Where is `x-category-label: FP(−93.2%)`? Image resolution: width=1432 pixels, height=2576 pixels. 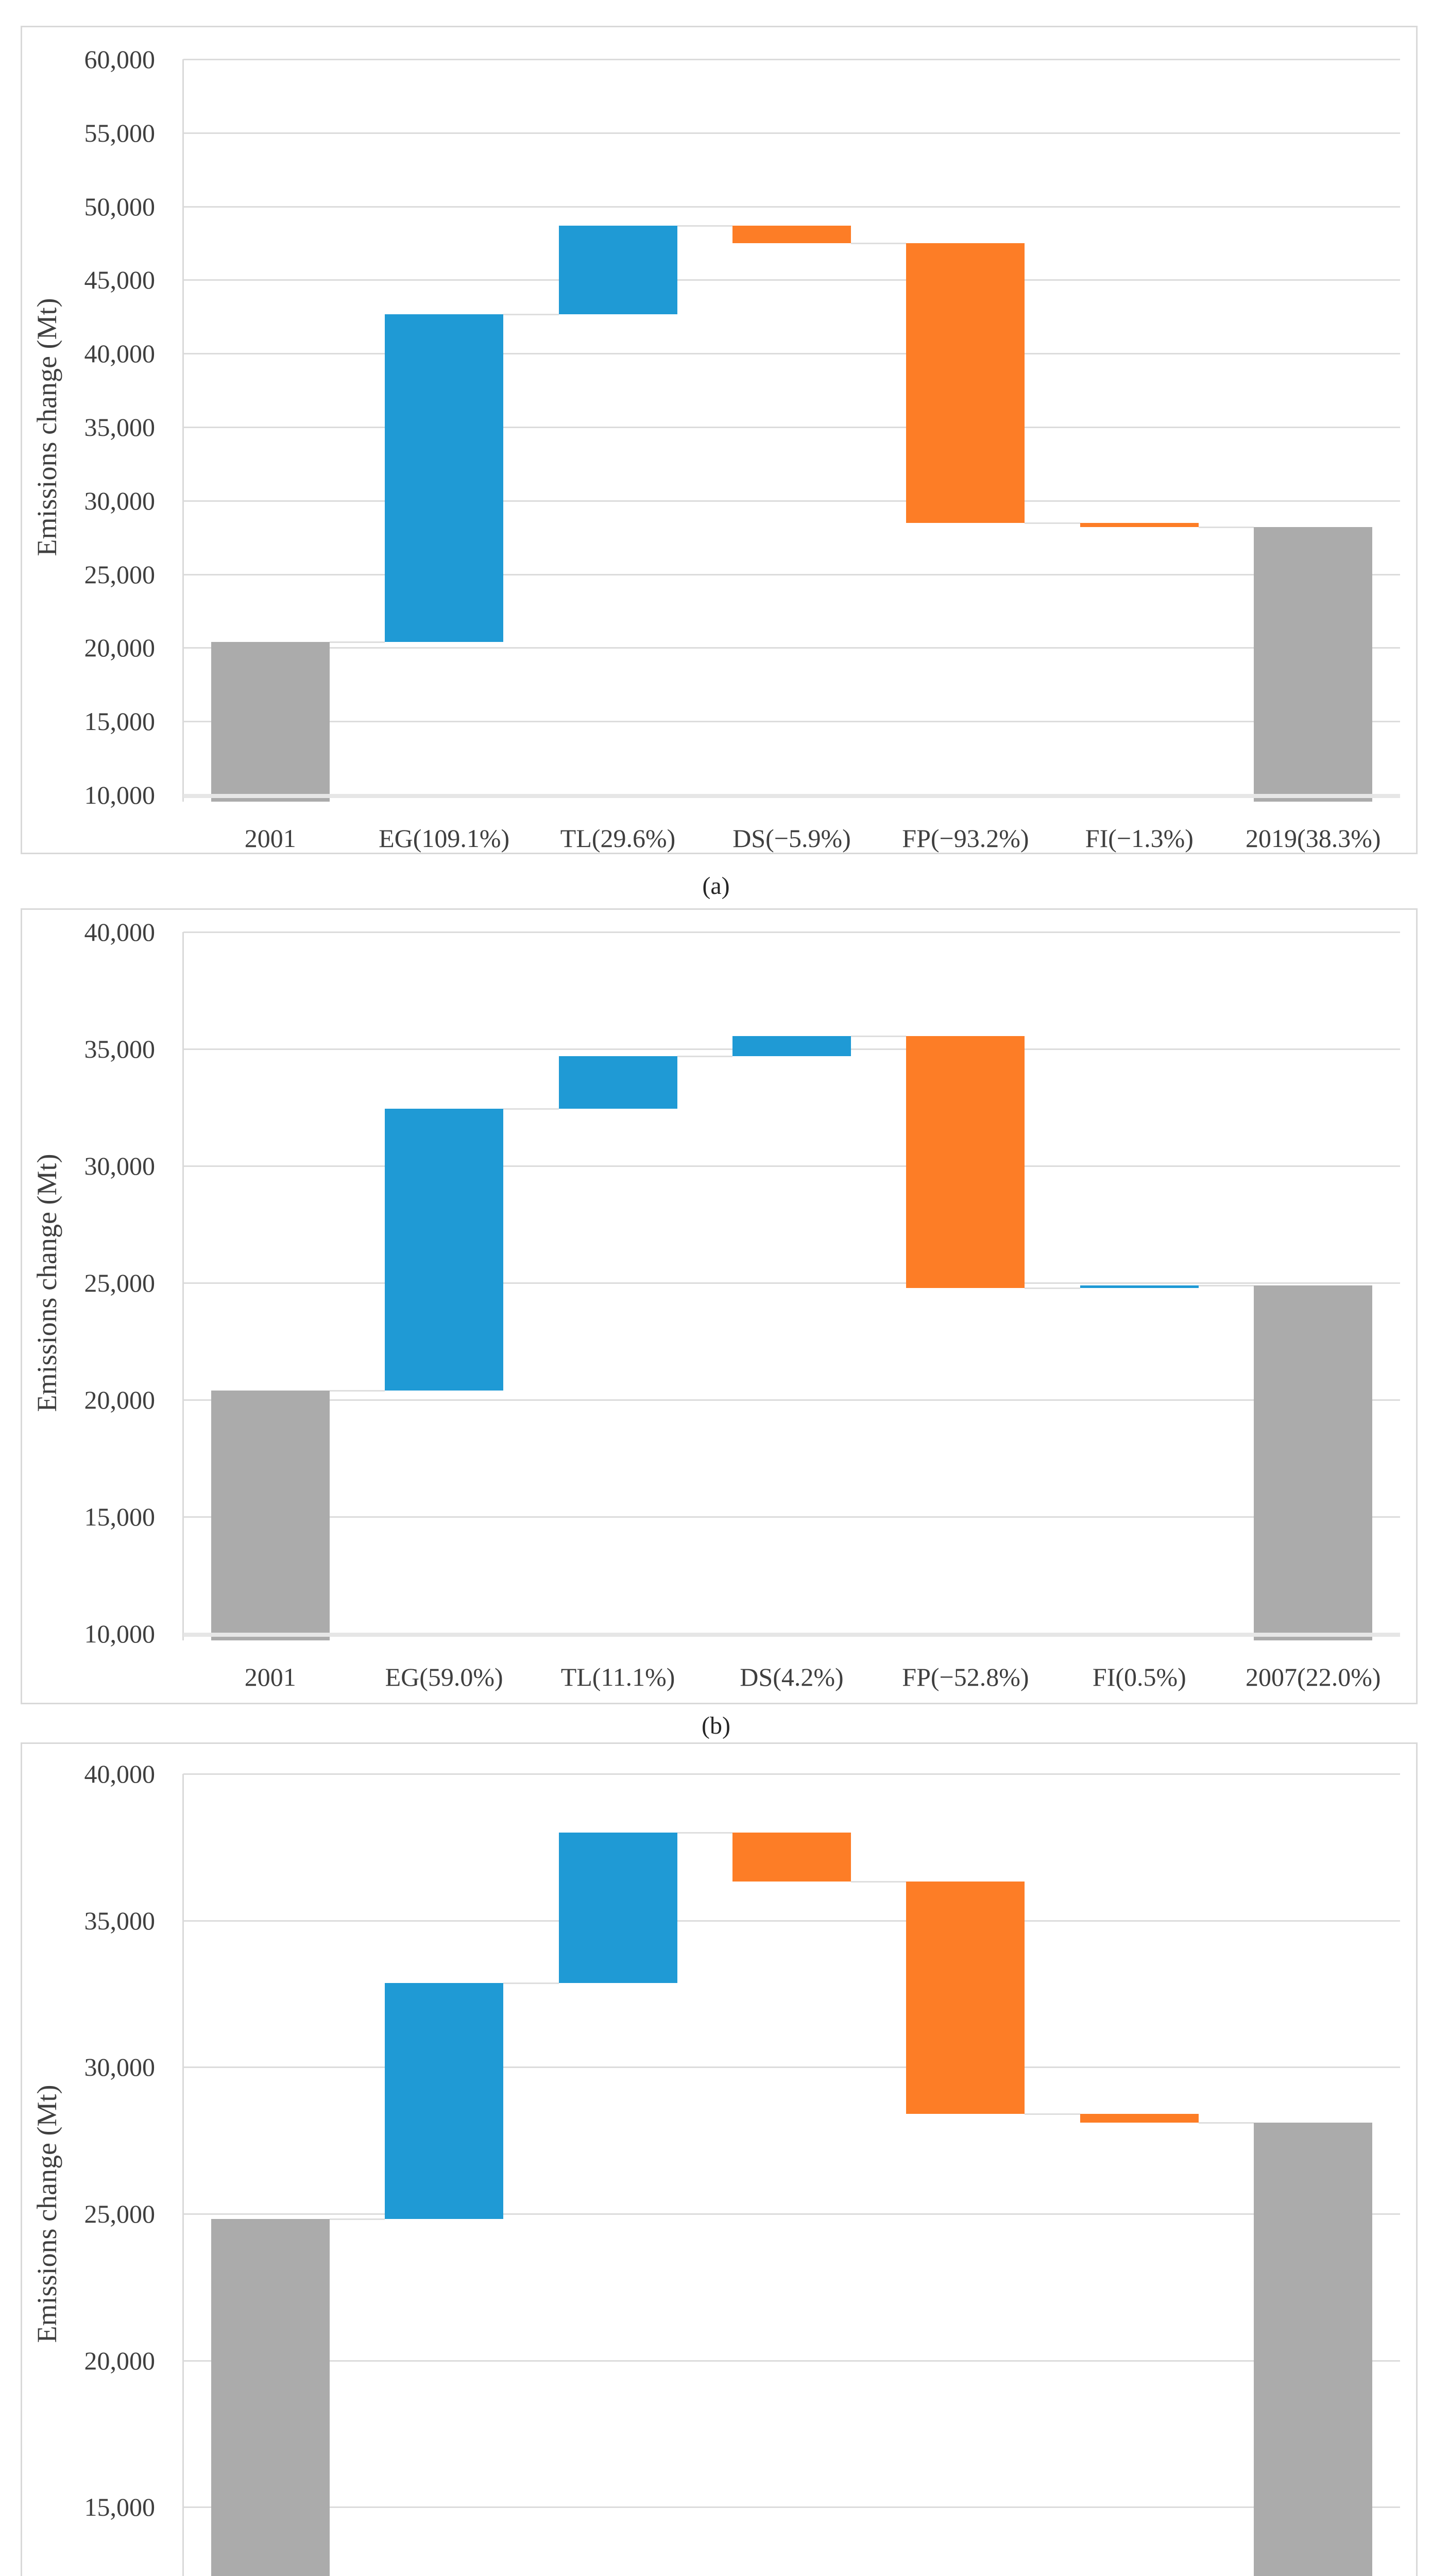
x-category-label: FP(−93.2%) is located at coordinates (965, 838).